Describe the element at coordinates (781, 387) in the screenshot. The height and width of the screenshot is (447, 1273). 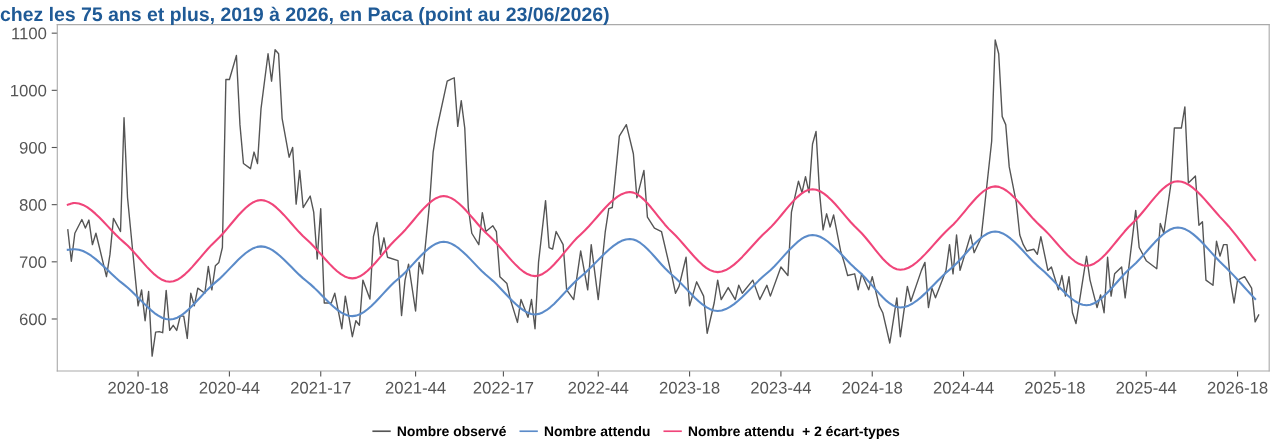
I see `x-tick-label: 2023-44` at that location.